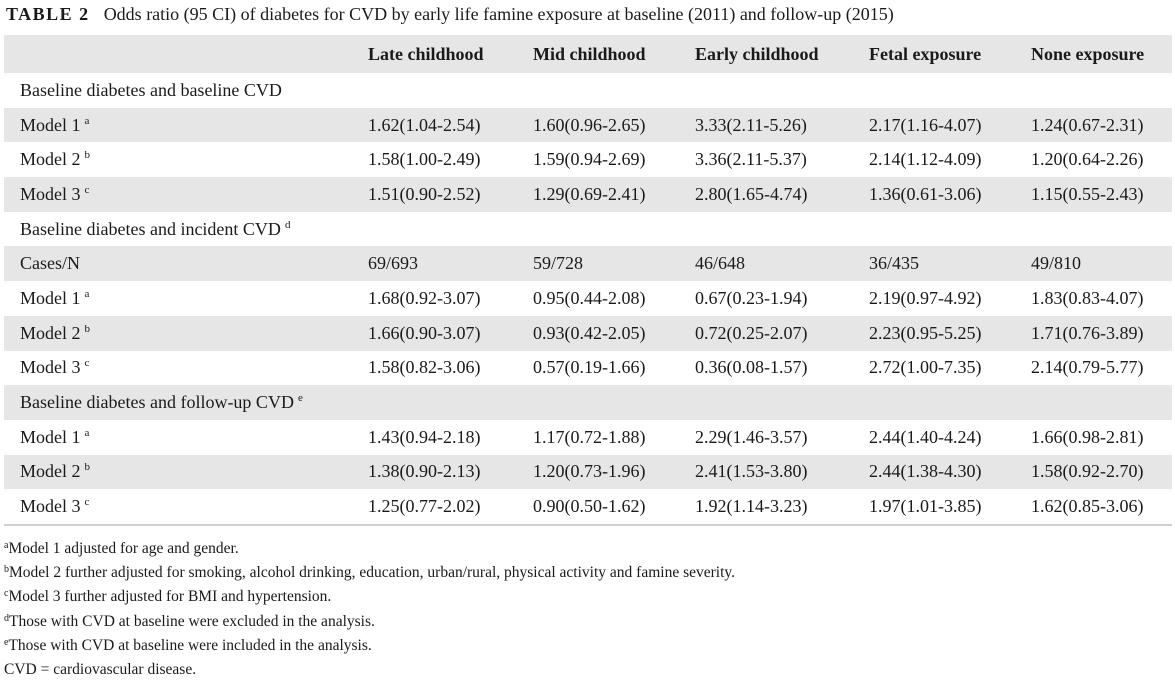 This screenshot has height=682, width=1175. What do you see at coordinates (751, 297) in the screenshot?
I see `table-cell: 0.67(0.23-1.94)` at bounding box center [751, 297].